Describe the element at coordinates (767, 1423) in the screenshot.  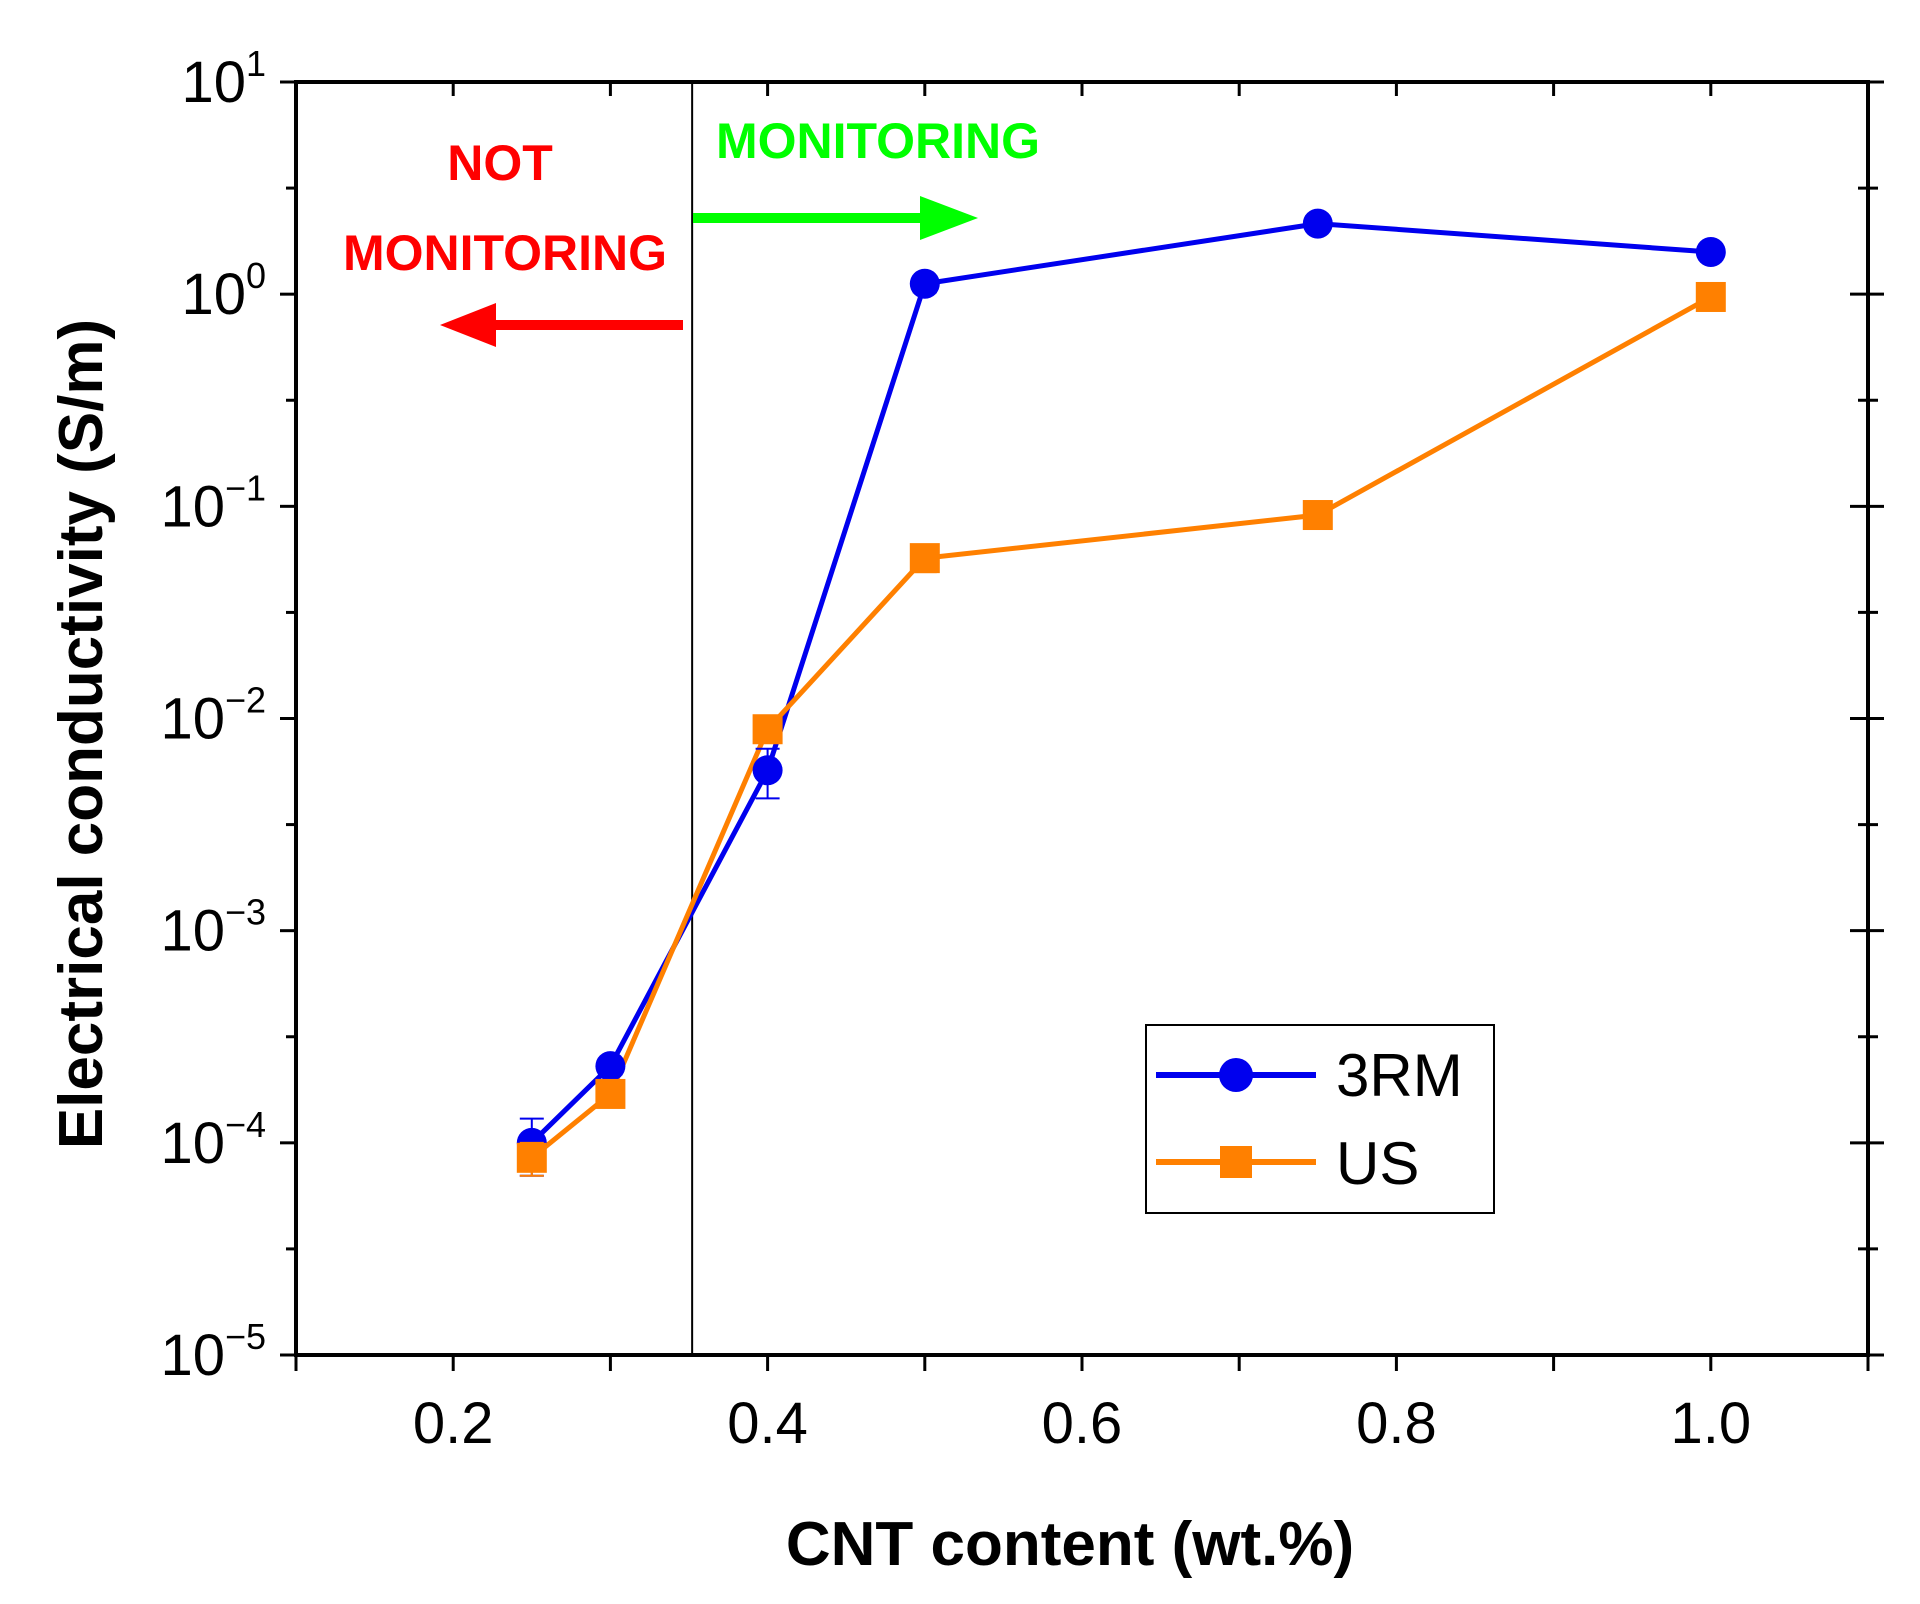
I see `x-tick-label: 0.4` at that location.